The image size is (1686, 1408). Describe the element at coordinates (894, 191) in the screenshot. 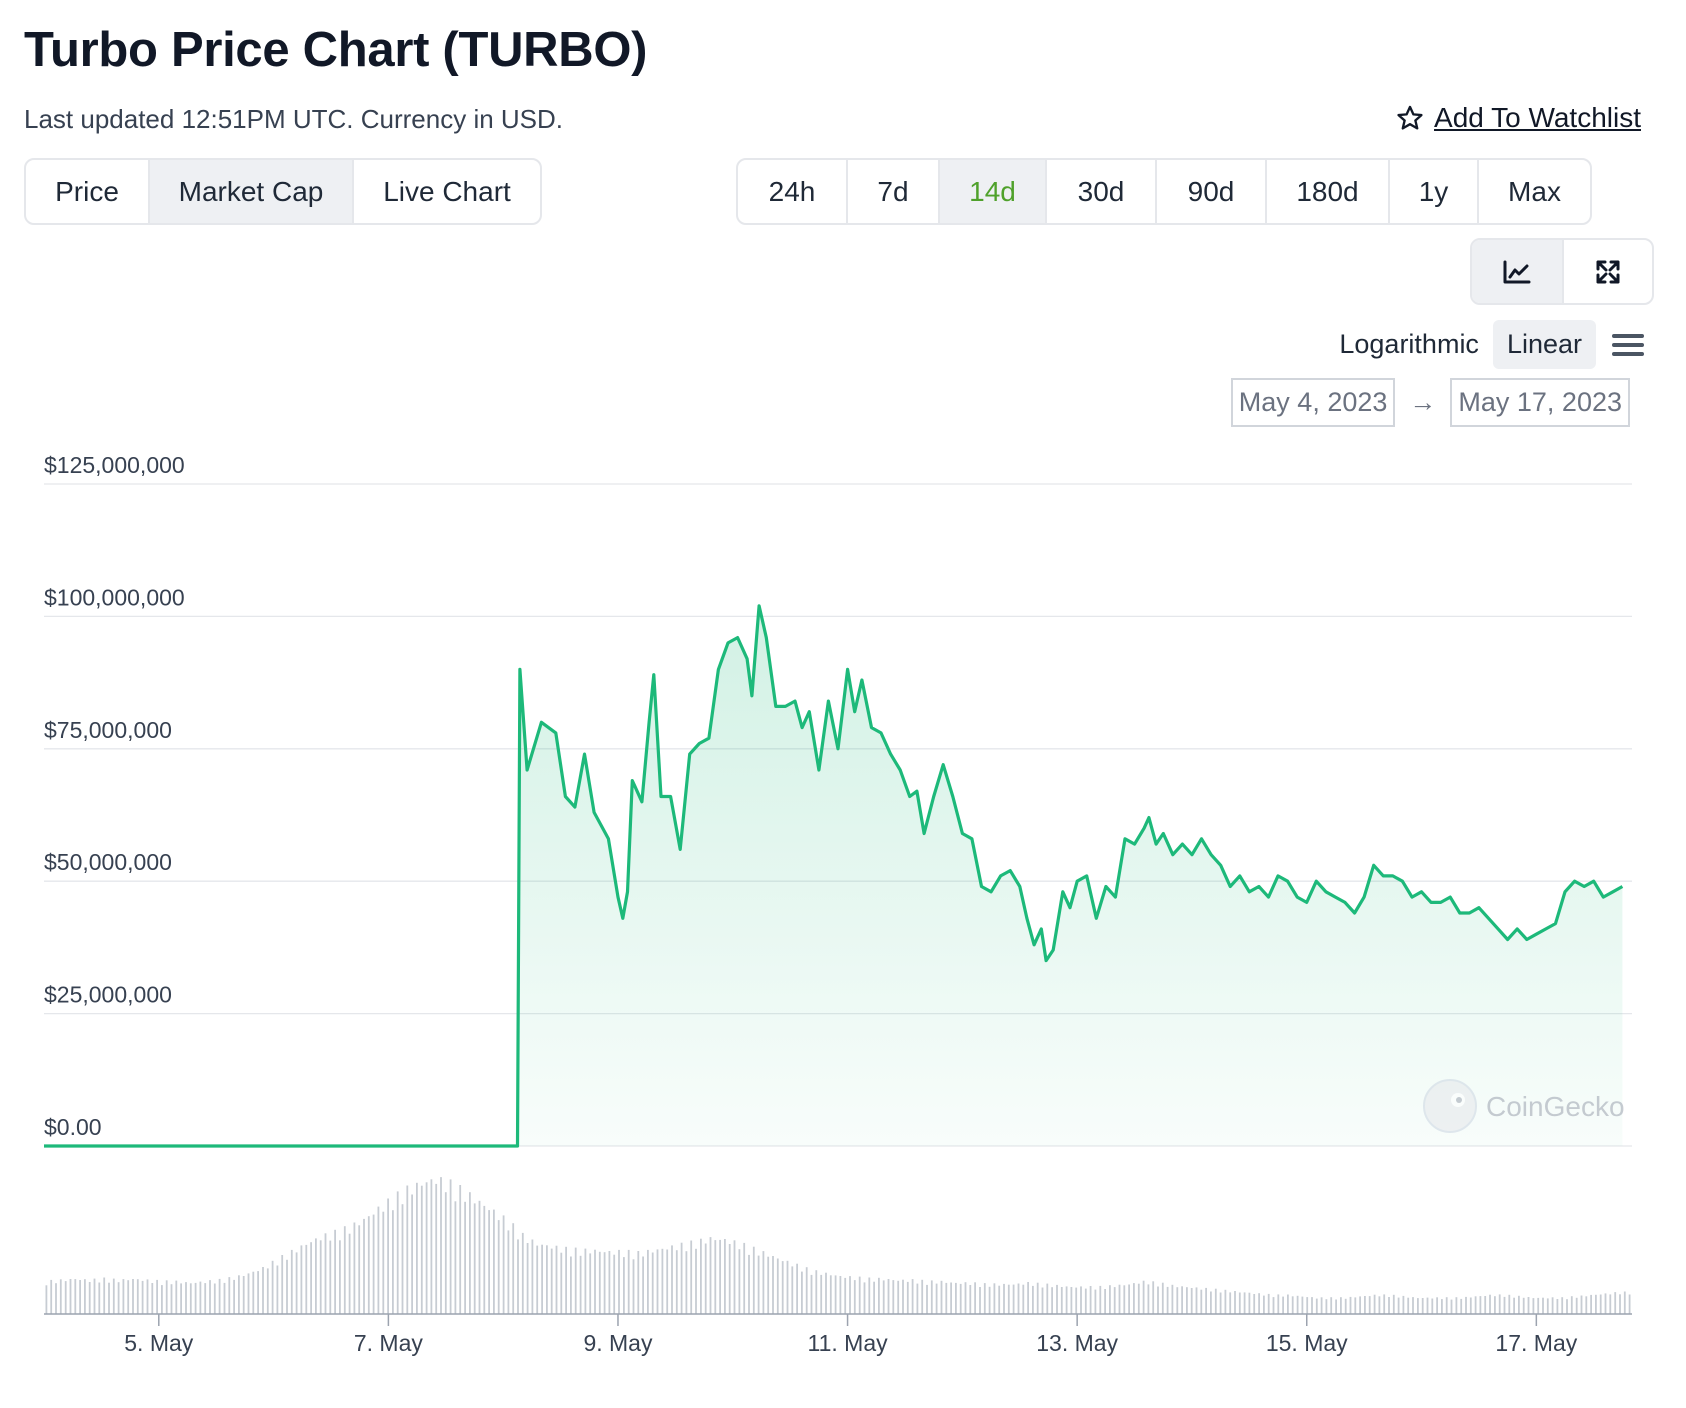

I see `range-7d: 7d` at that location.